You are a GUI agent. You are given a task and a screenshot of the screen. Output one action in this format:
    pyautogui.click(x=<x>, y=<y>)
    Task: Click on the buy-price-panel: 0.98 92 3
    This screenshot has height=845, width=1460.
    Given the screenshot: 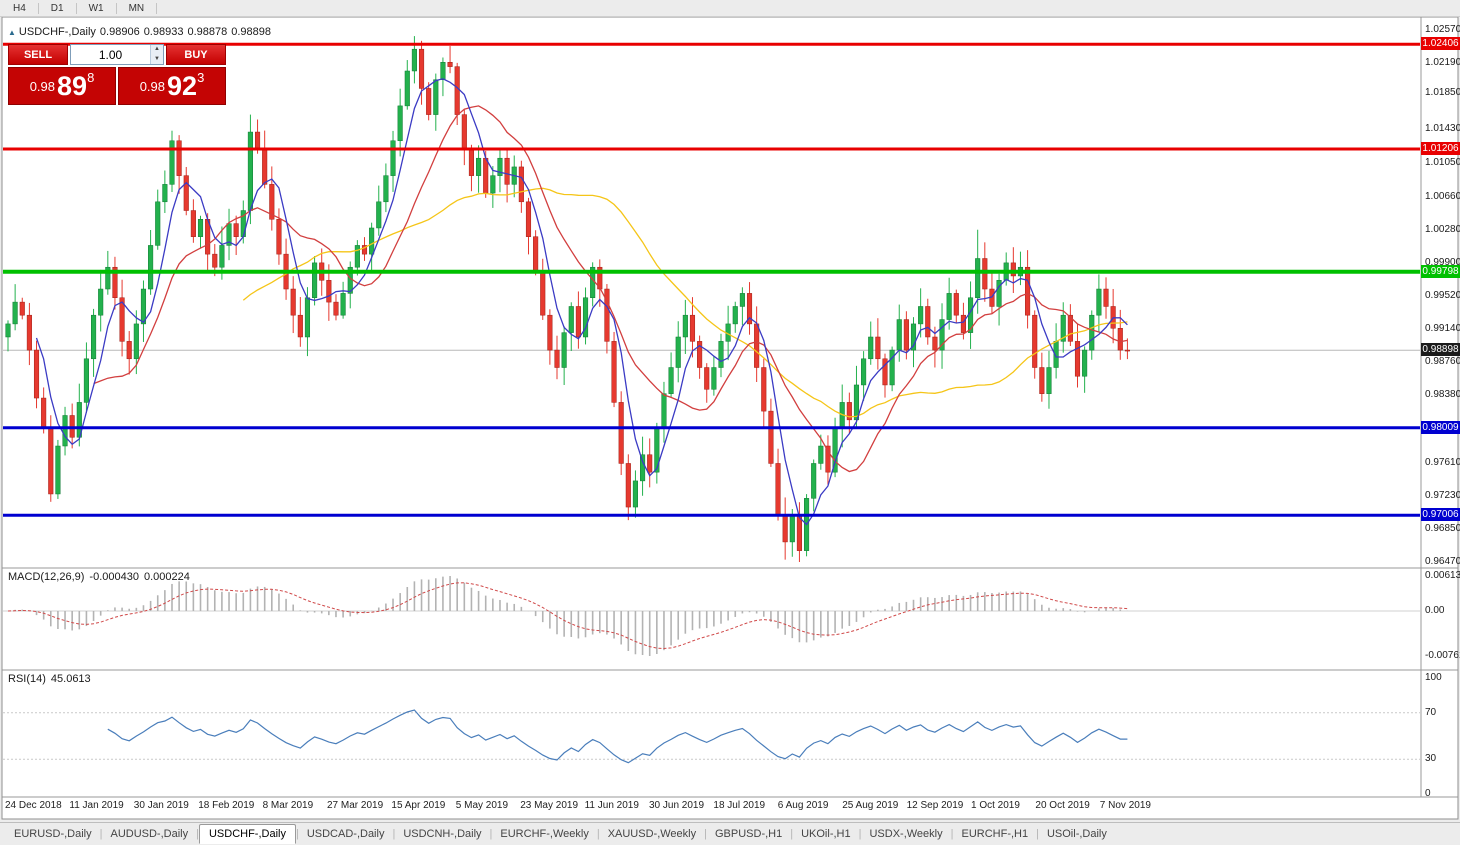 What is the action you would take?
    pyautogui.click(x=172, y=86)
    